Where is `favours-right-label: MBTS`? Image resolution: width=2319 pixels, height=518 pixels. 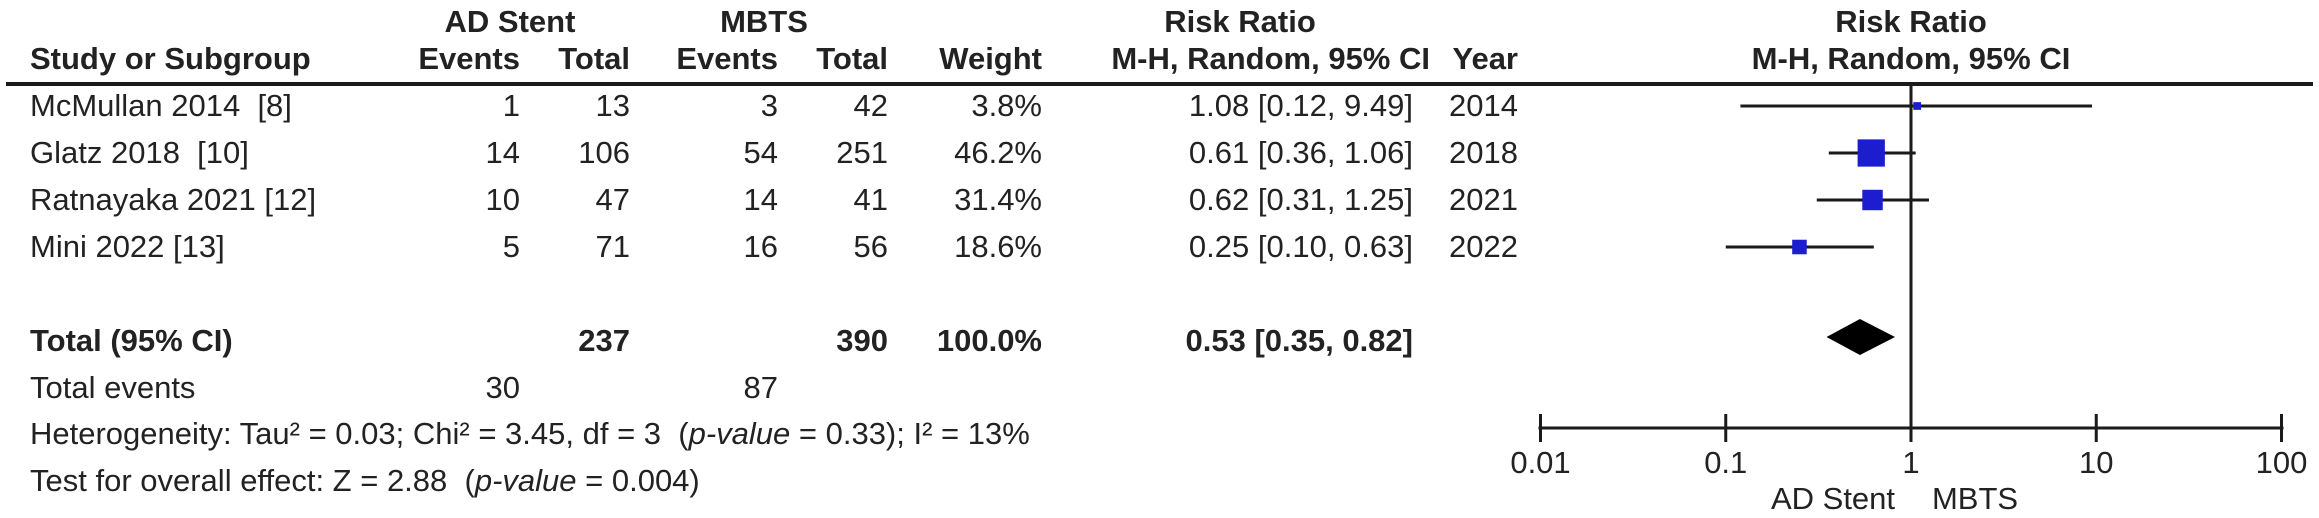
favours-right-label: MBTS is located at coordinates (1975, 498).